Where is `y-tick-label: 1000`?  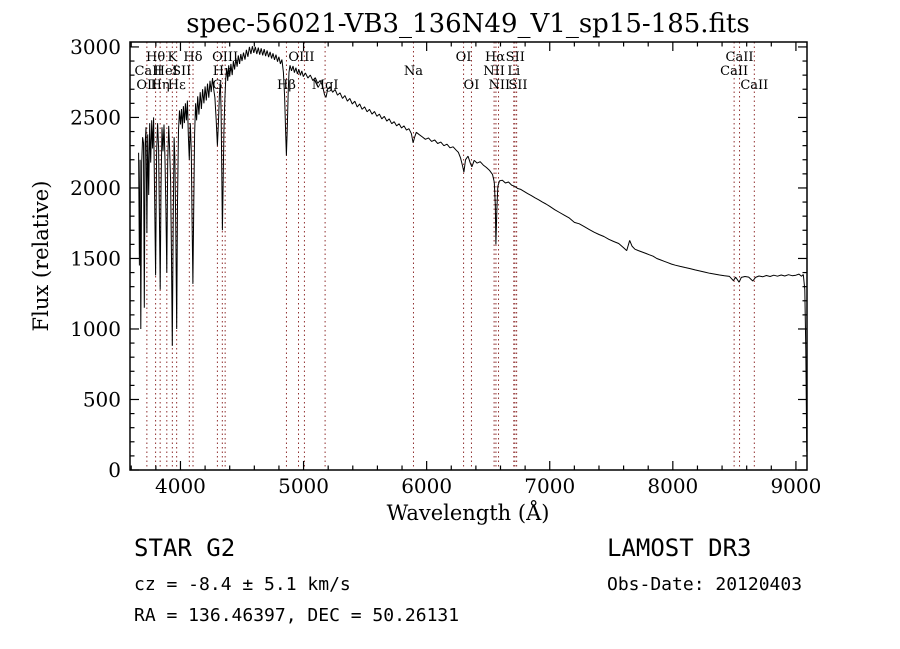
y-tick-label: 1000 is located at coordinates (95, 329).